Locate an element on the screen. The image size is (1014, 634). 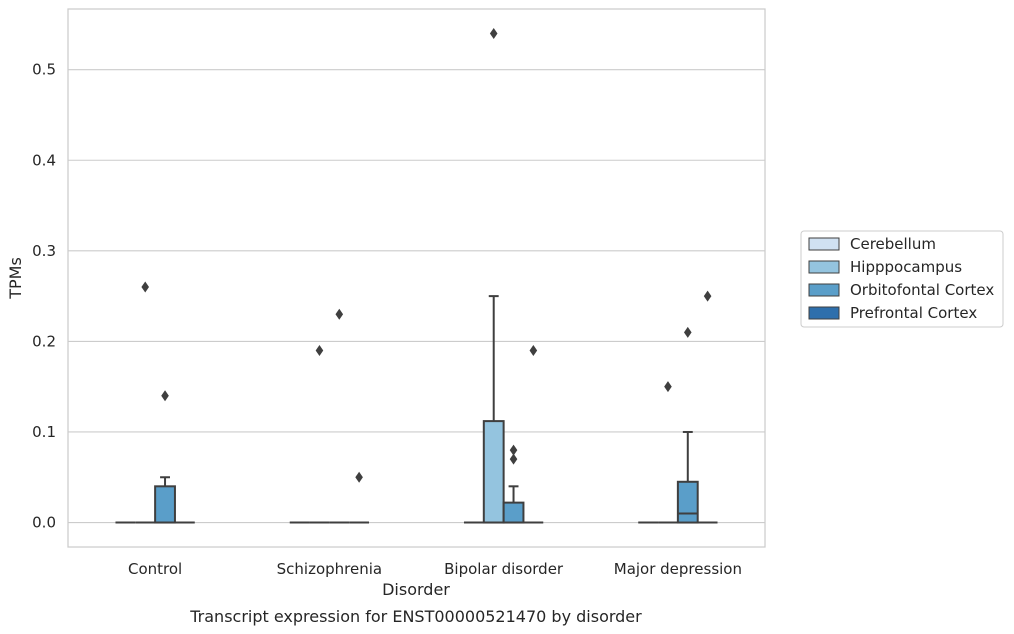
y-axis-label: TPMs is located at coordinates (15, 278).